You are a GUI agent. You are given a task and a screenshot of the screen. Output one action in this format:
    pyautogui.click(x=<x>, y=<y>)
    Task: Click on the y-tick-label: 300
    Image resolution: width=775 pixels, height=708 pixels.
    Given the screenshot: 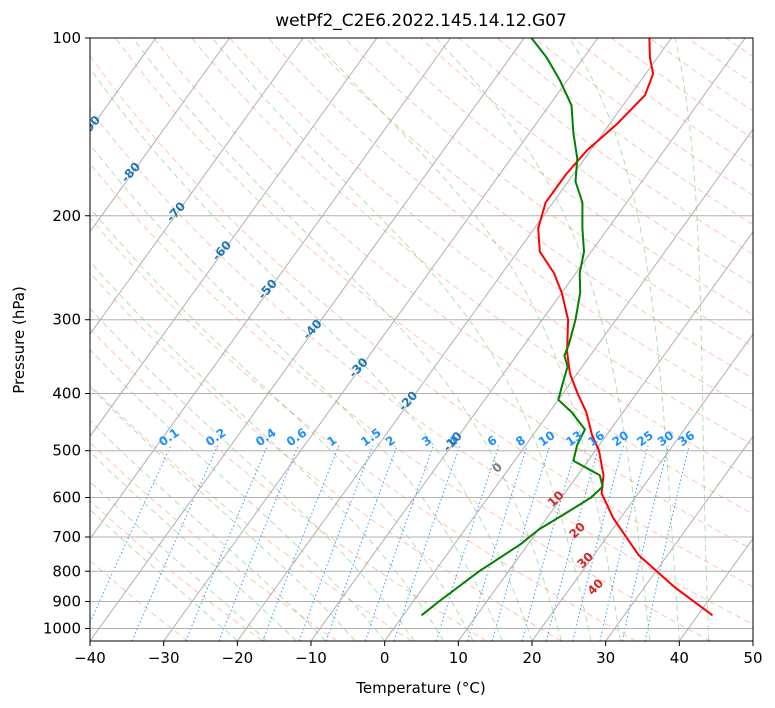 What is the action you would take?
    pyautogui.click(x=66, y=320)
    